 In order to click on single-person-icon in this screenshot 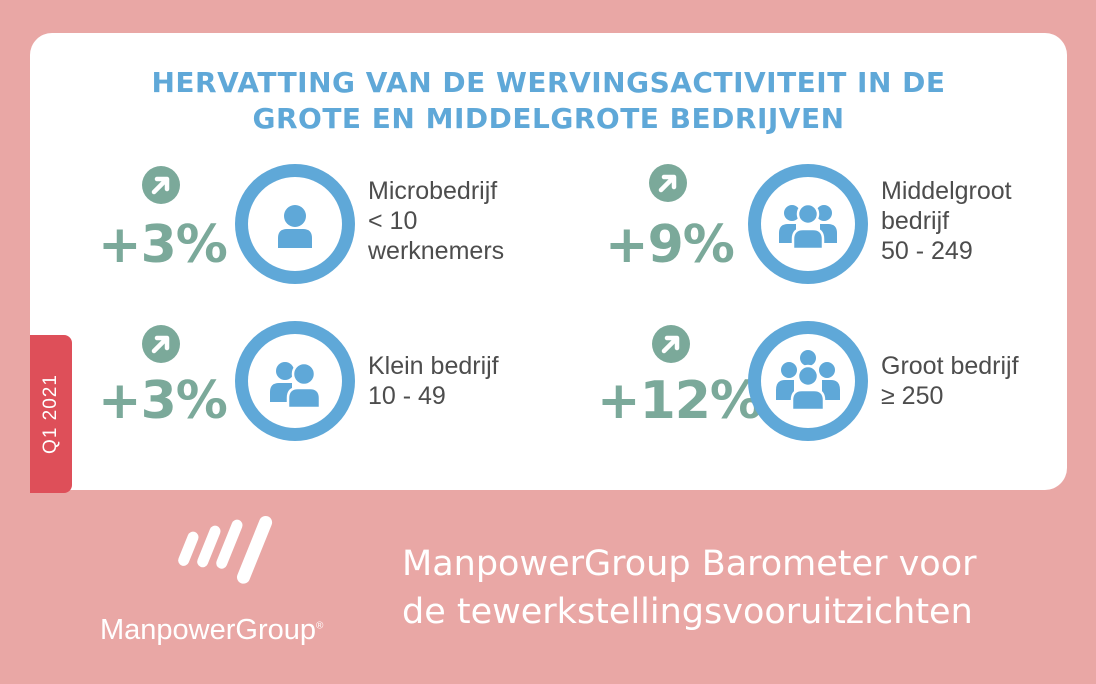, I will do `click(295, 224)`.